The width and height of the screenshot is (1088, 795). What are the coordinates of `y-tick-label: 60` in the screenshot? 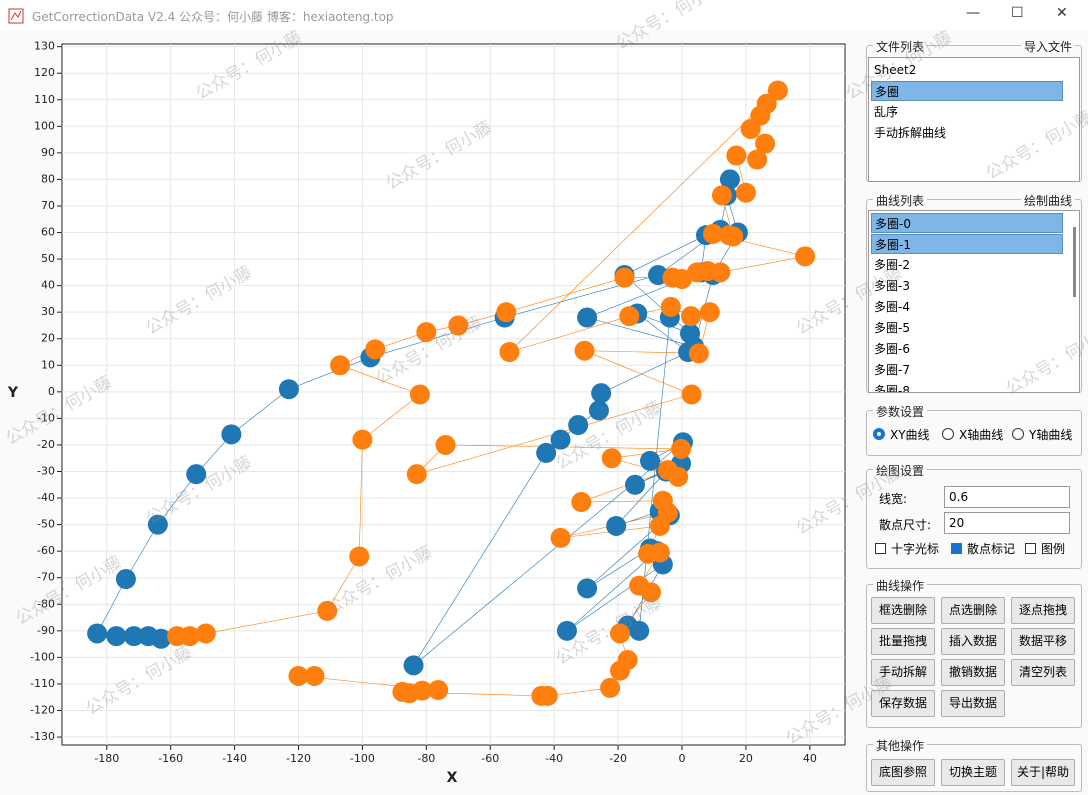 It's located at (48, 232).